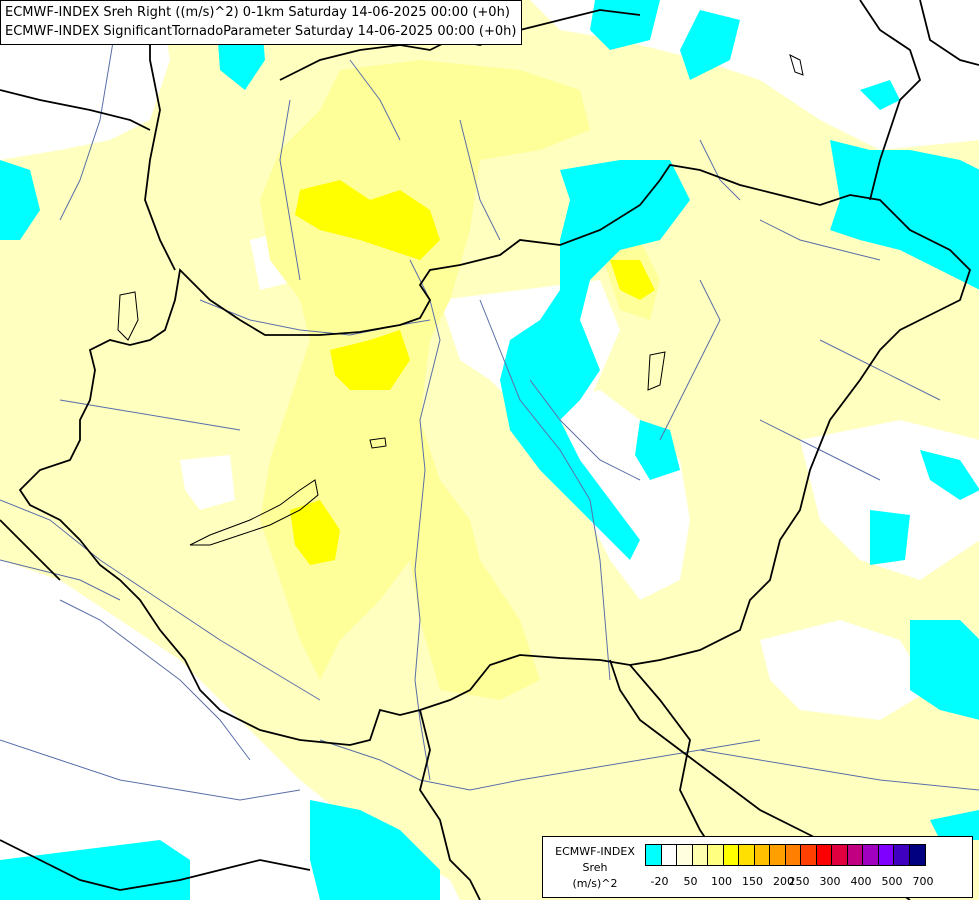 The height and width of the screenshot is (900, 979). I want to click on legend-tick-label: 500, so click(892, 881).